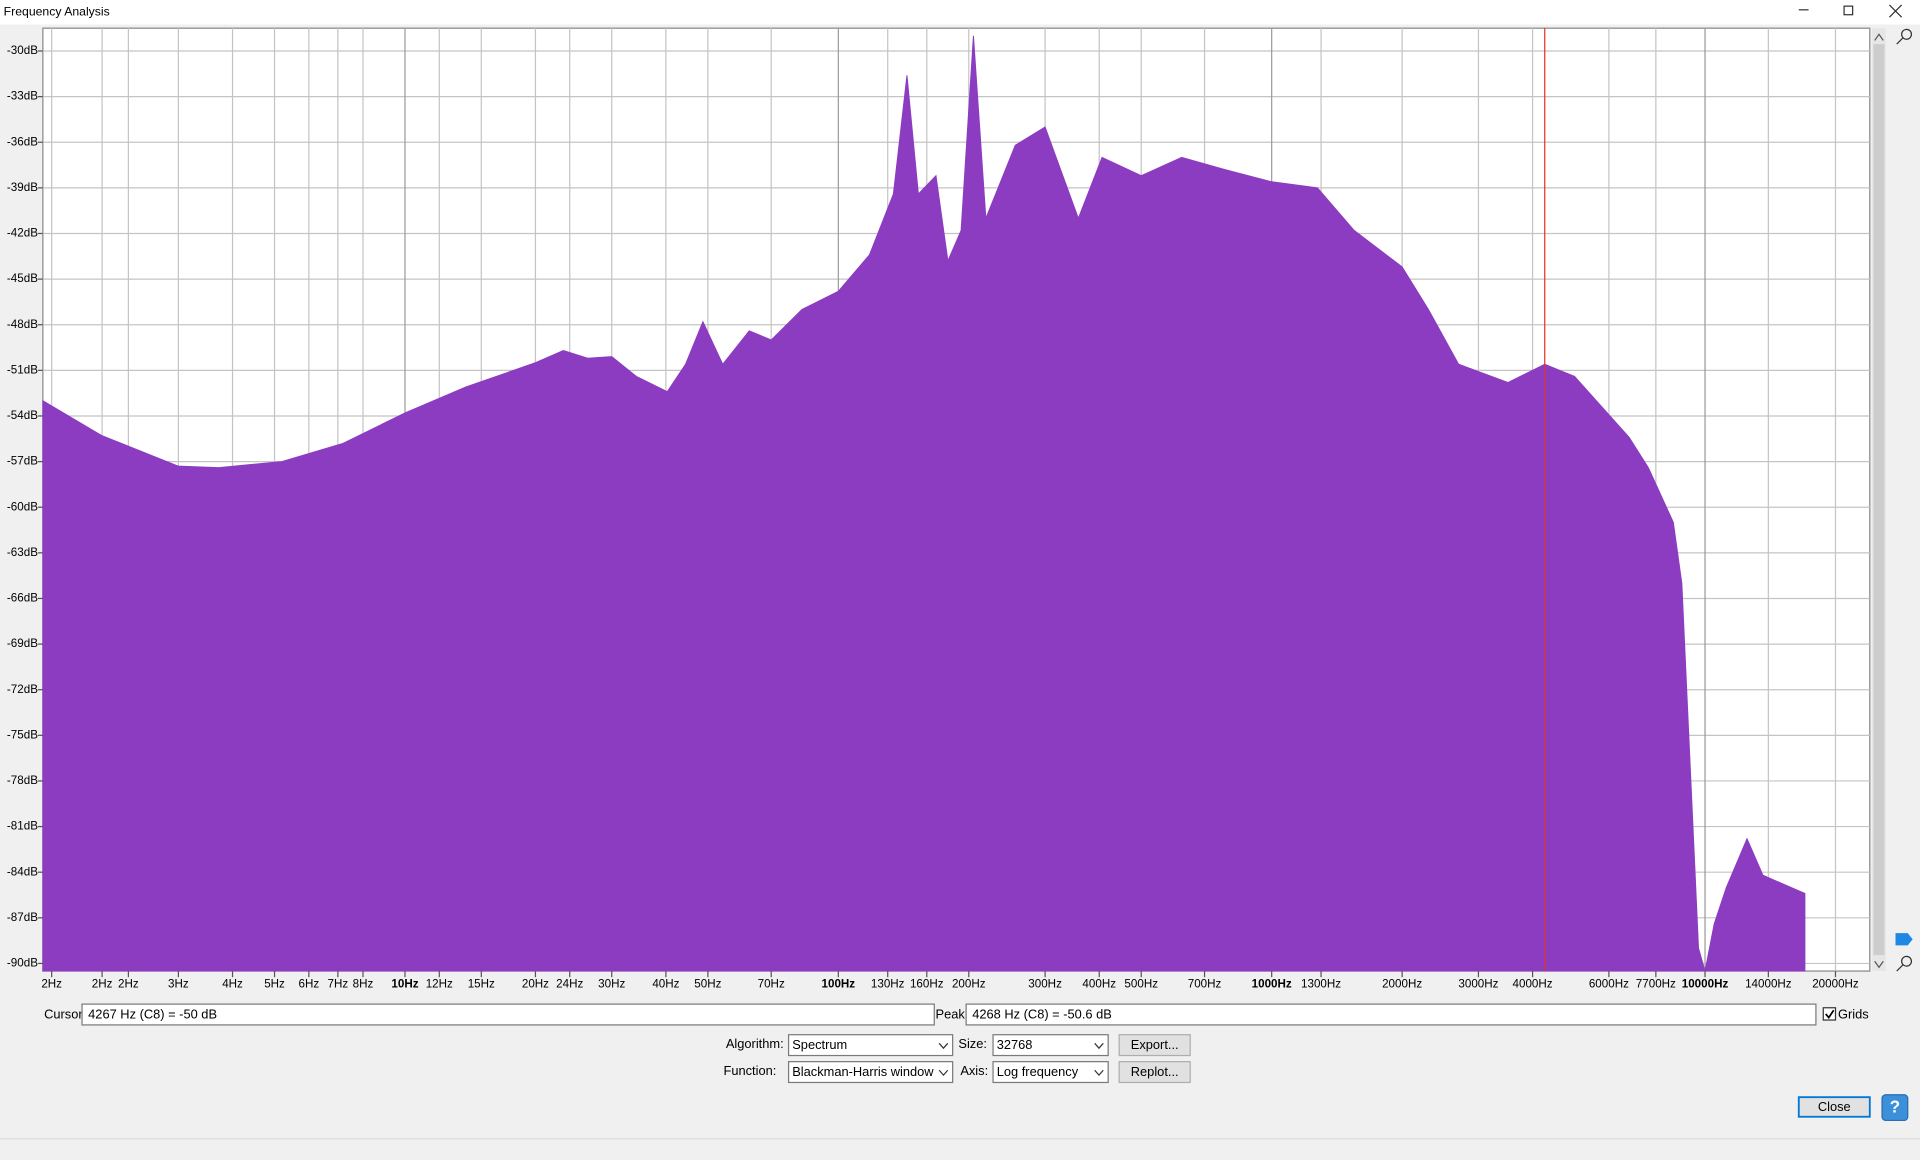 This screenshot has height=1160, width=1920. What do you see at coordinates (1391, 1014) in the screenshot?
I see `peak-field` at bounding box center [1391, 1014].